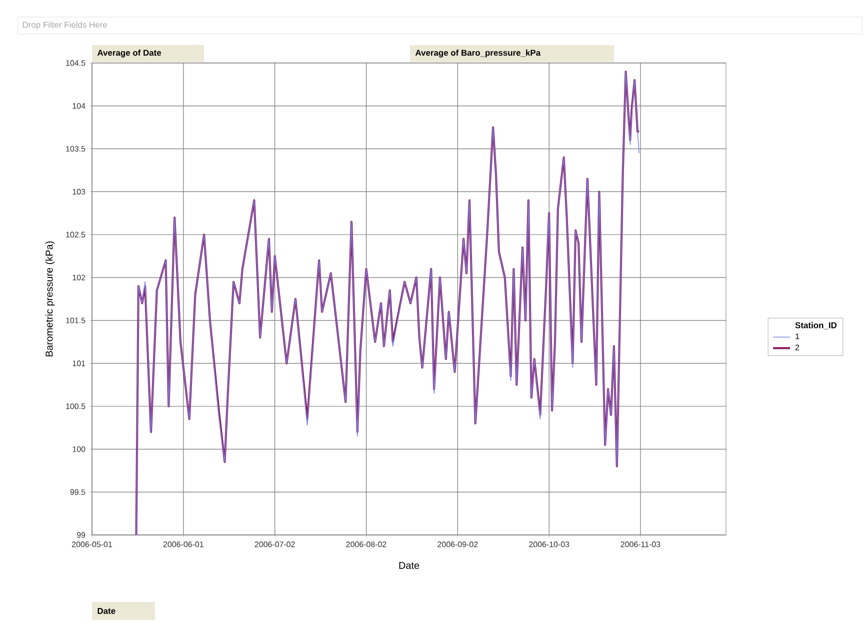 This screenshot has height=626, width=865. Describe the element at coordinates (478, 54) in the screenshot. I see `text: Average of Baro_pressure_kPa` at that location.